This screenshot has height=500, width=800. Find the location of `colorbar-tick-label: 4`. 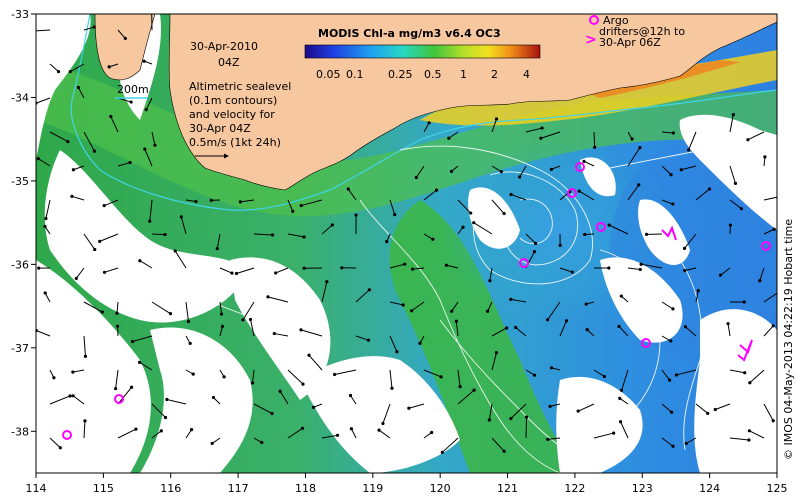

colorbar-tick-label: 4 is located at coordinates (526, 74).